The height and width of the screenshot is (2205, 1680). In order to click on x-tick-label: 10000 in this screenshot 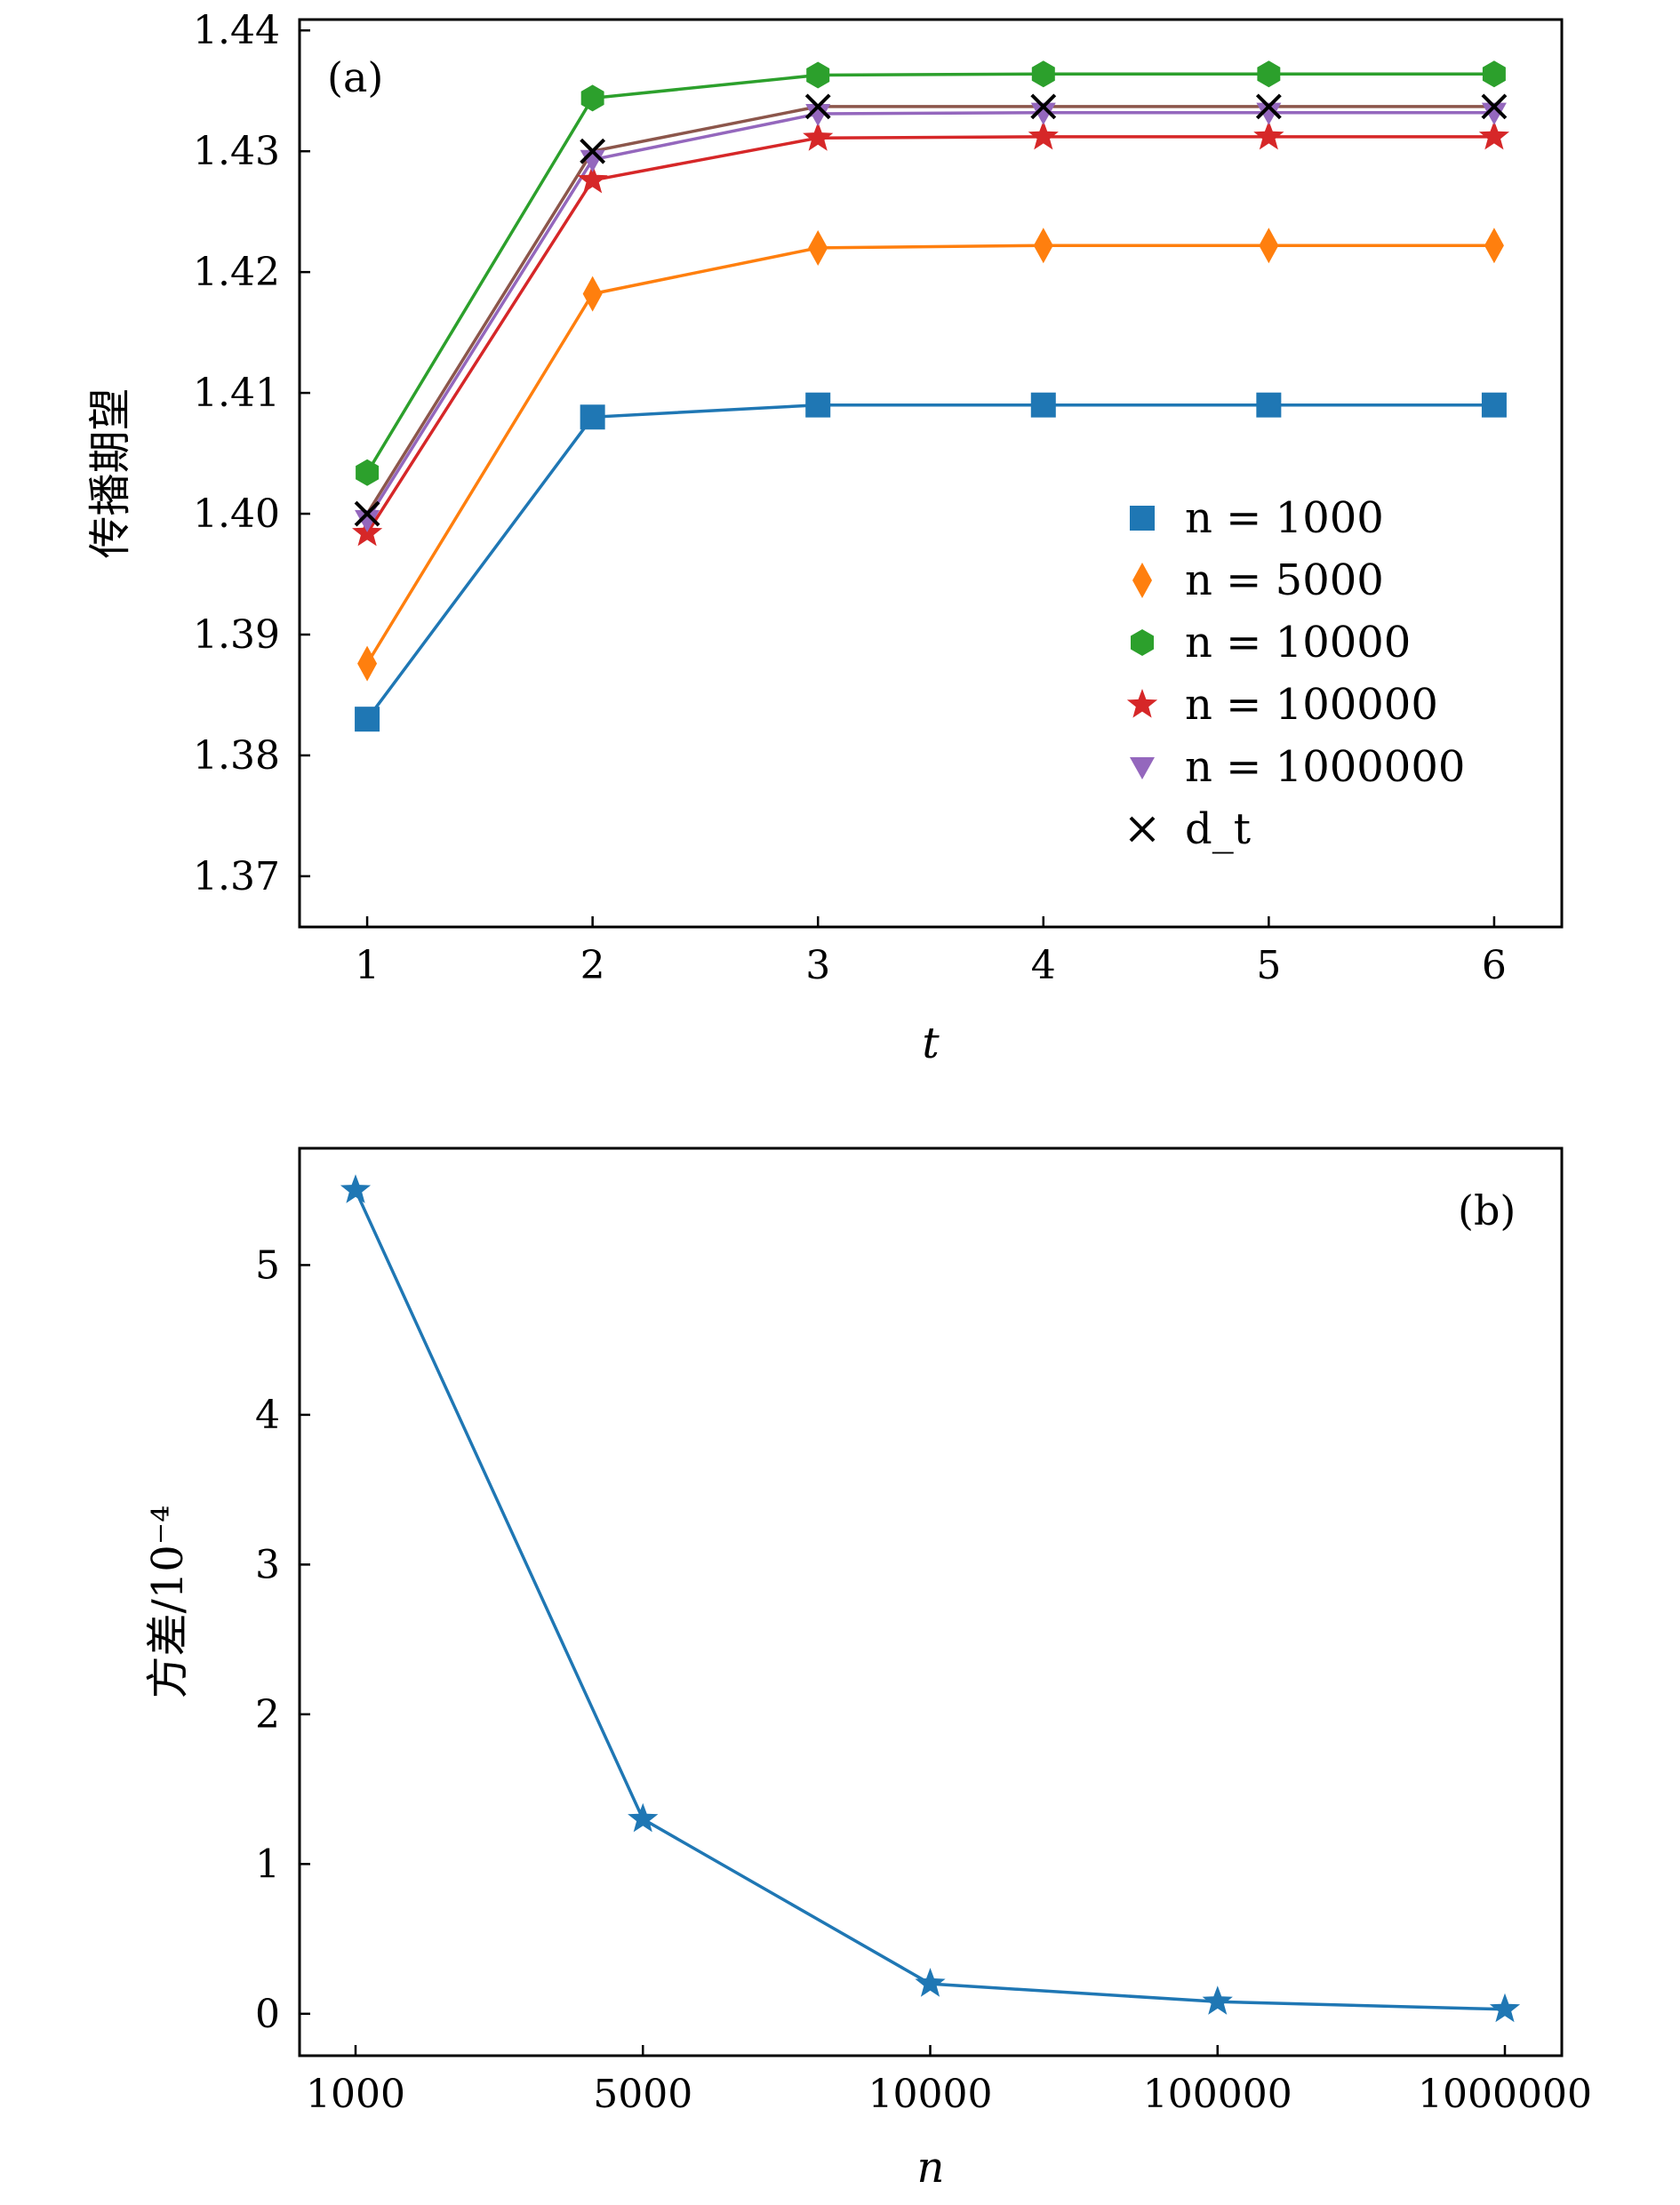, I will do `click(930, 2094)`.